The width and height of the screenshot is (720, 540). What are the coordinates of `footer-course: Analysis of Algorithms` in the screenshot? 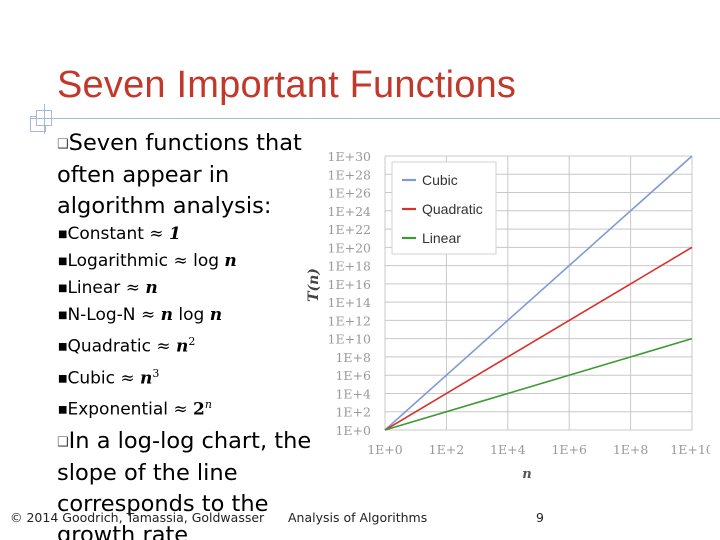 It's located at (358, 517).